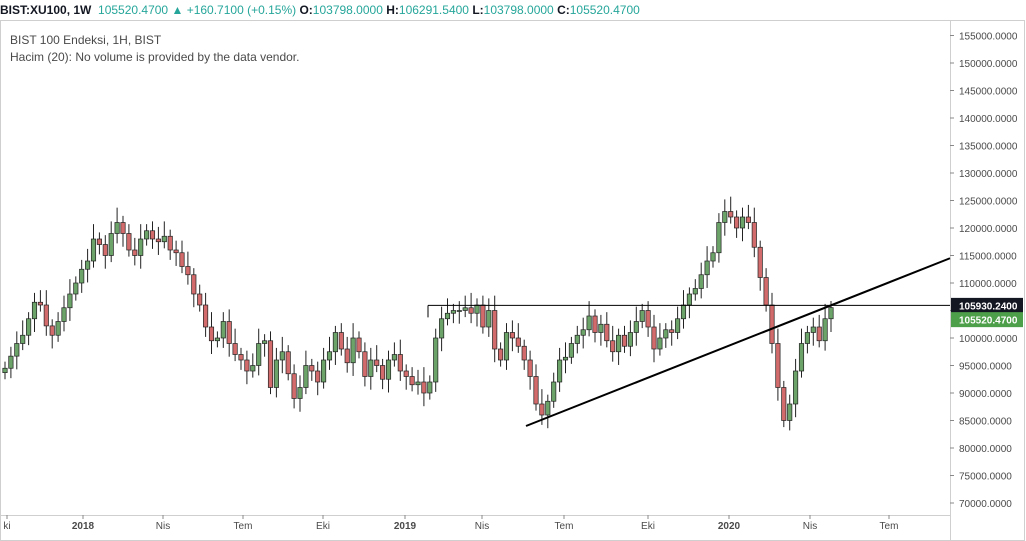  I want to click on x-tick-label: 2019, so click(405, 526).